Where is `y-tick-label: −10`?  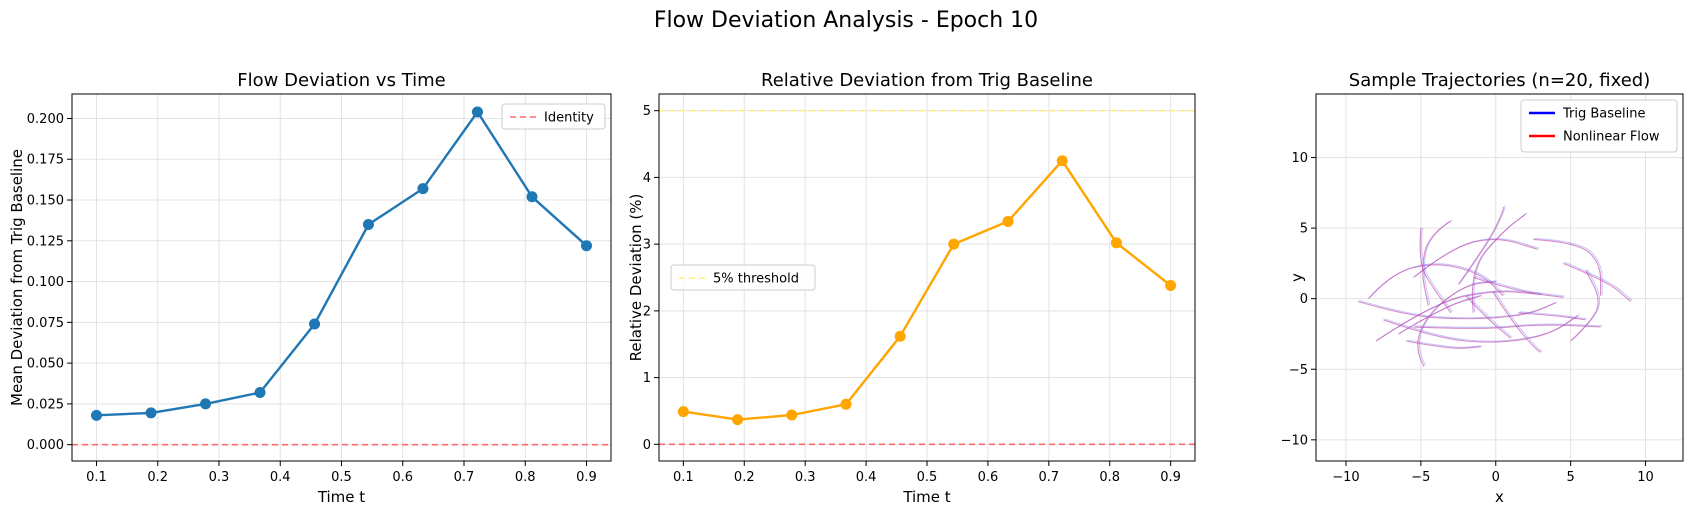 y-tick-label: −10 is located at coordinates (1294, 440).